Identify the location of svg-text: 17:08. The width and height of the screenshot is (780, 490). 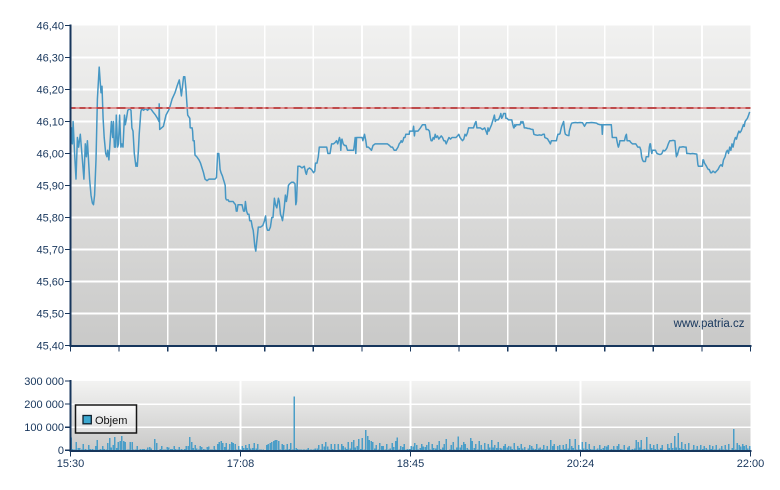
(241, 464).